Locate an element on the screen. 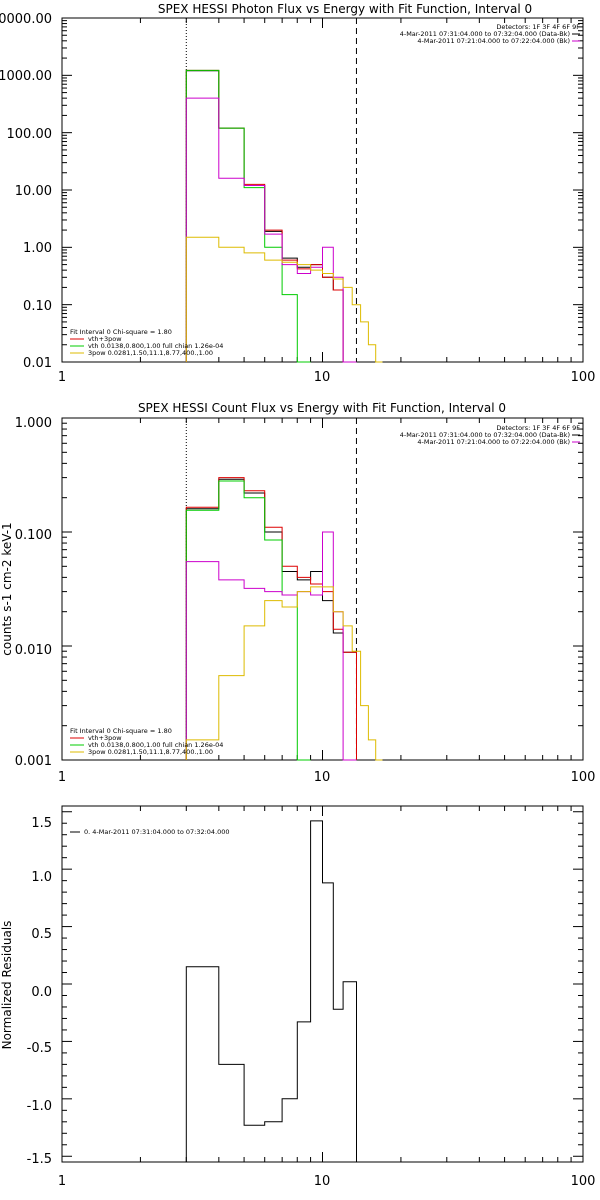 Image resolution: width=600 pixels, height=1200 pixels. photon-series-0-line is located at coordinates (271, 216).